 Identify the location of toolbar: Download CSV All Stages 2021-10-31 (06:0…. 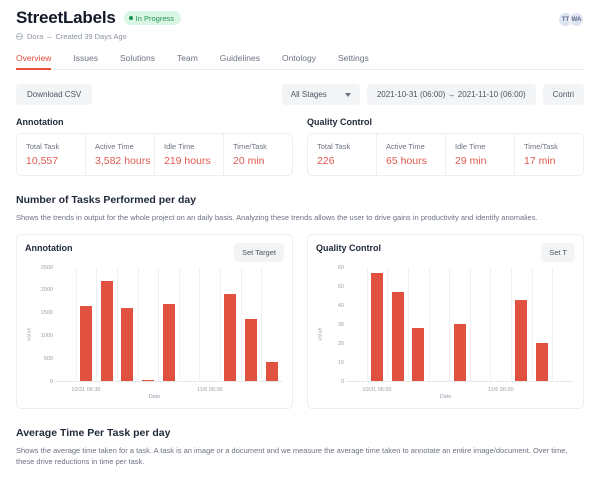
(300, 94).